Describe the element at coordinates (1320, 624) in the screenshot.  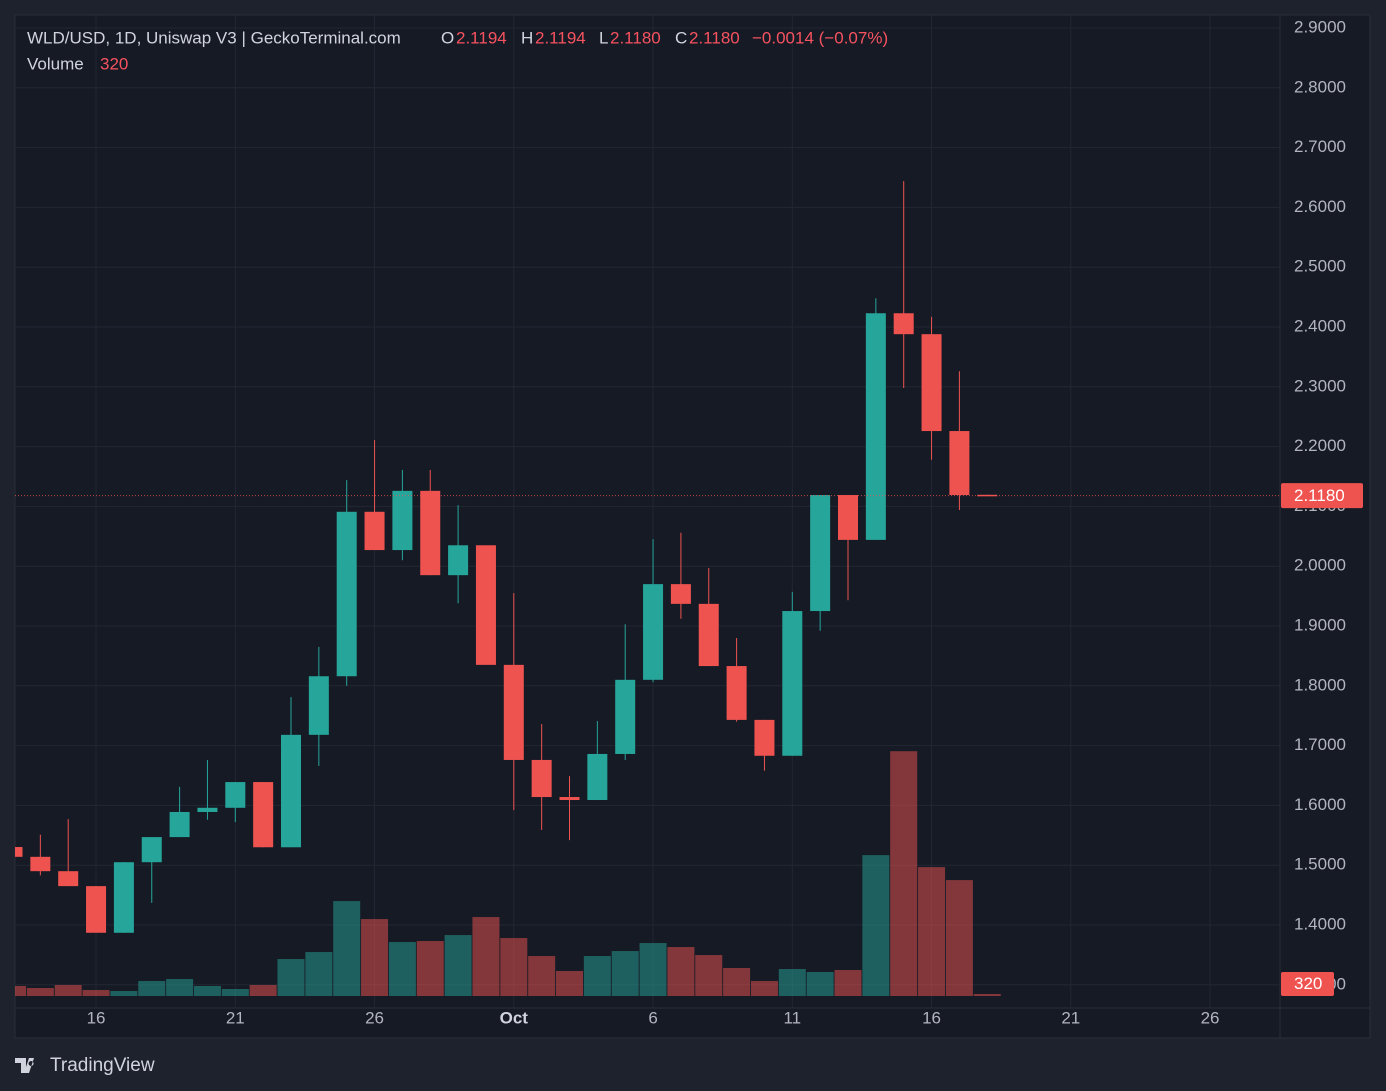
I see `y-tick-label: 1.9000` at that location.